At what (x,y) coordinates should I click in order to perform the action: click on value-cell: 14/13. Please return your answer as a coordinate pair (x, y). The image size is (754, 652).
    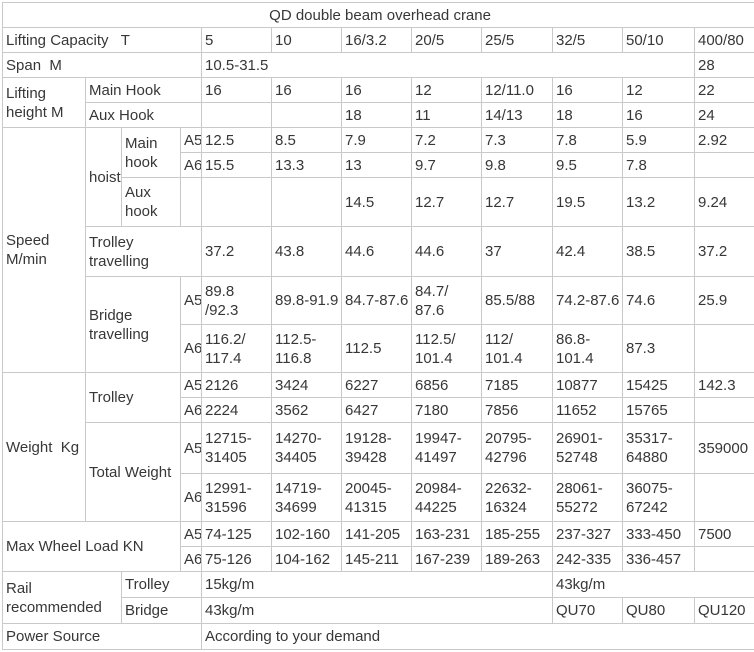
    Looking at the image, I should click on (517, 115).